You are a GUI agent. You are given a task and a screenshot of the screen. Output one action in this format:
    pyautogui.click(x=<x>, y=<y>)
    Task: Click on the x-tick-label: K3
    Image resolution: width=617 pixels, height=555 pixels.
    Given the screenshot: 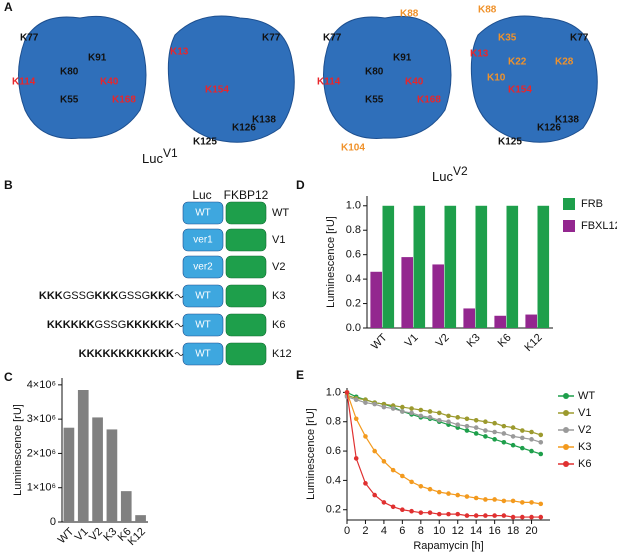 What is the action you would take?
    pyautogui.click(x=474, y=341)
    